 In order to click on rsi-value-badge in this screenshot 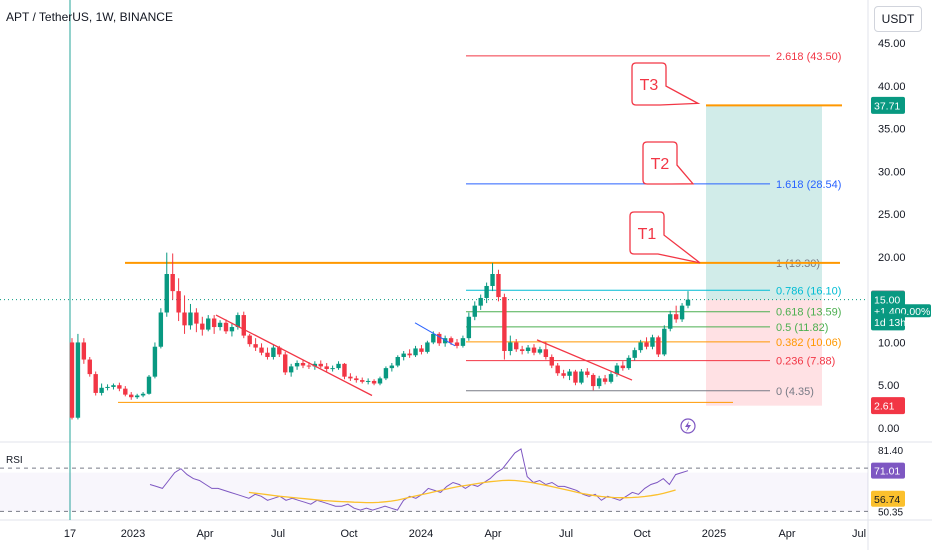, I will do `click(888, 470)`.